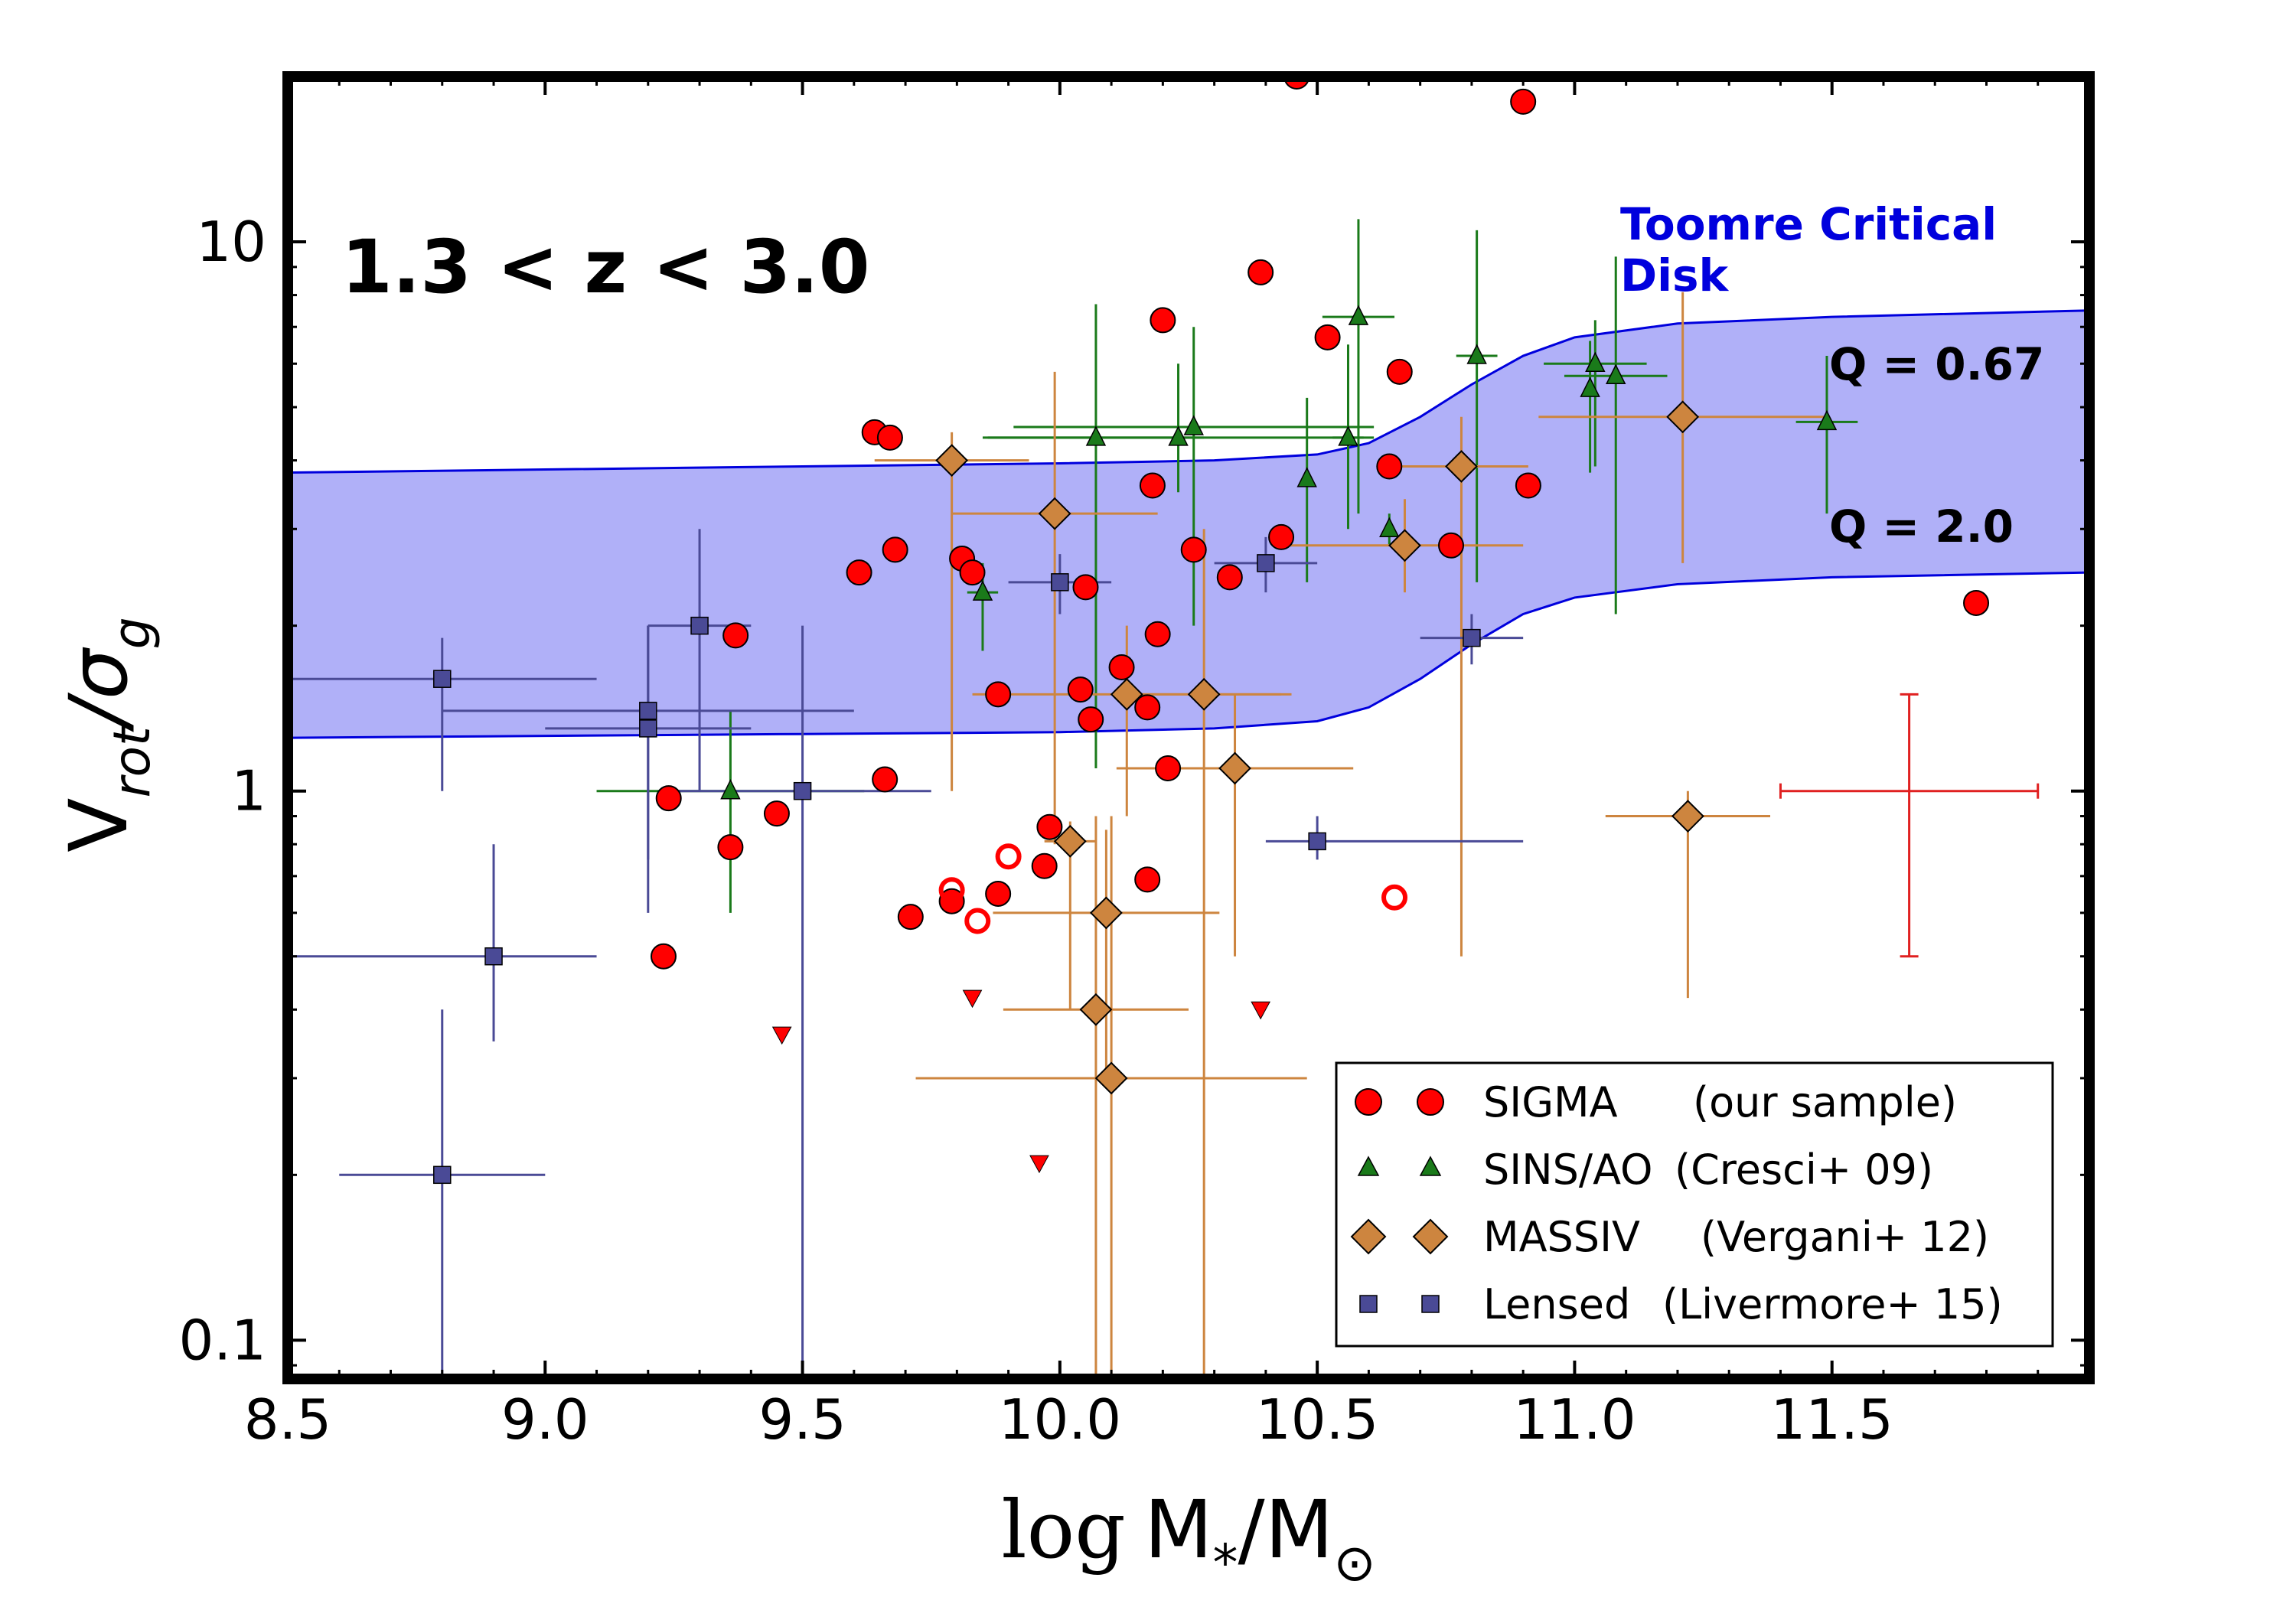  Describe the element at coordinates (1825, 1102) in the screenshot. I see `legend-ref-sigma: (our sample)` at that location.